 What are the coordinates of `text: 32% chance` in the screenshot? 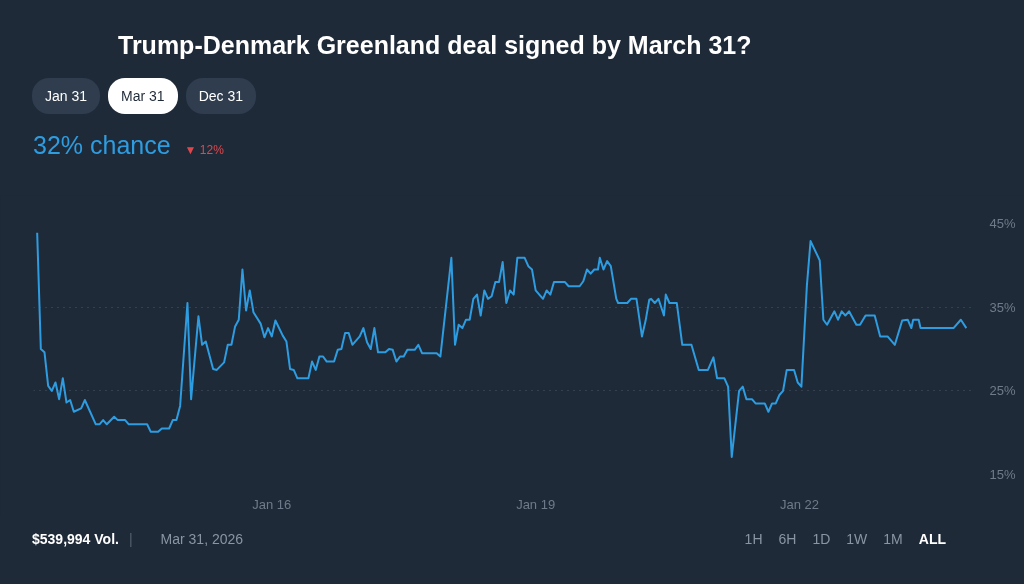 It's located at (102, 145).